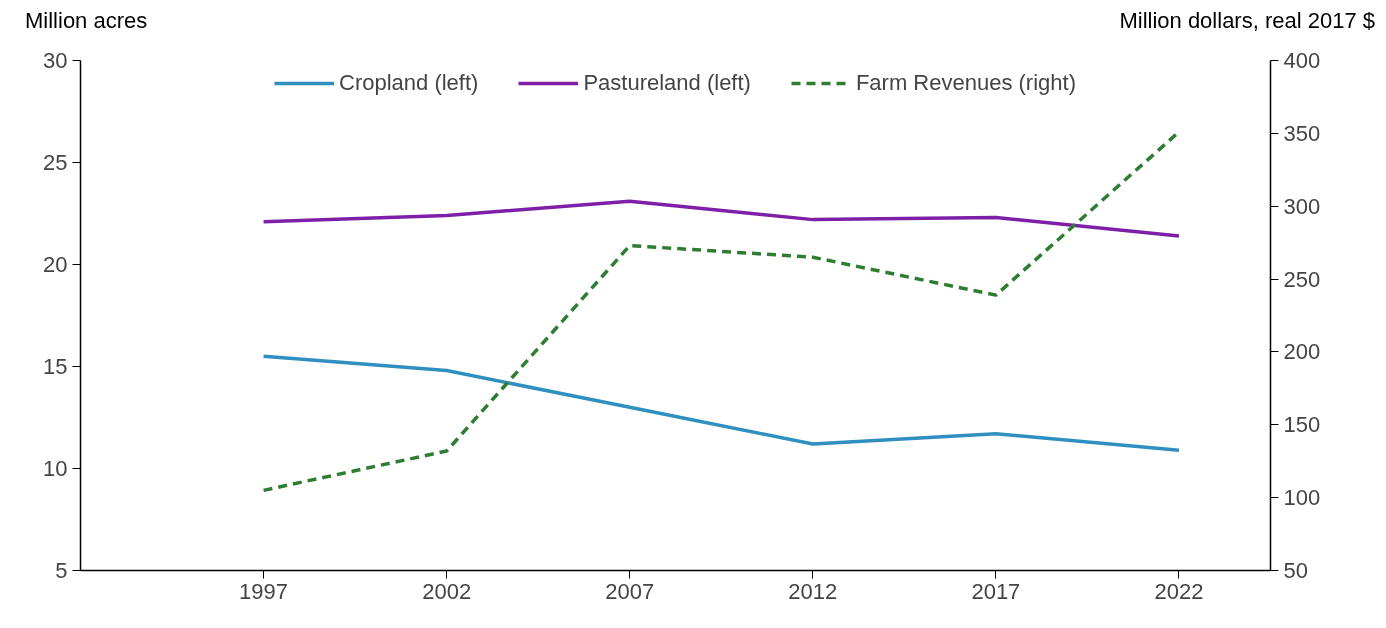  I want to click on x-tick-label: 2007, so click(630, 591).